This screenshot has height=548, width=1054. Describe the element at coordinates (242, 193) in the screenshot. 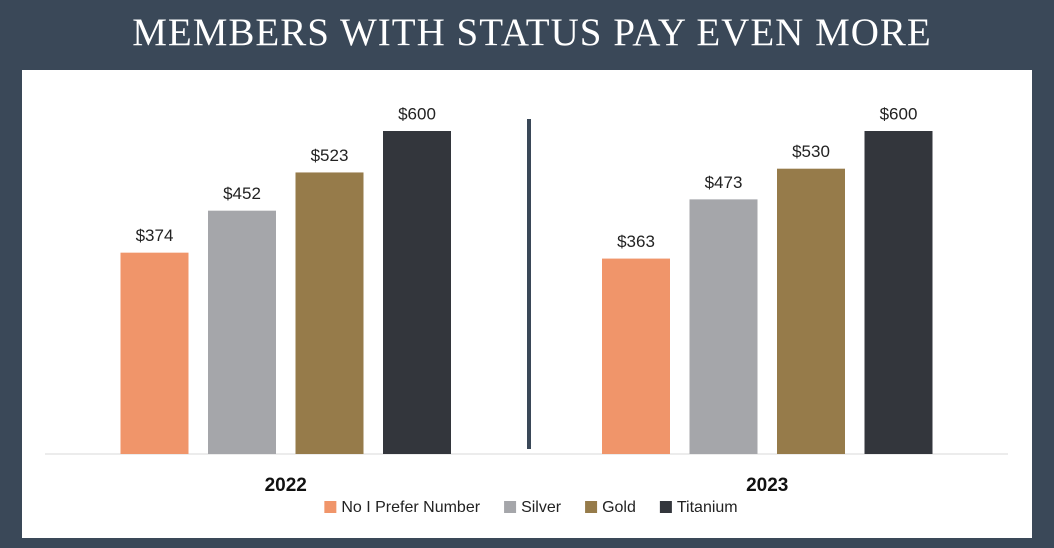

I see `value-label: $452` at that location.